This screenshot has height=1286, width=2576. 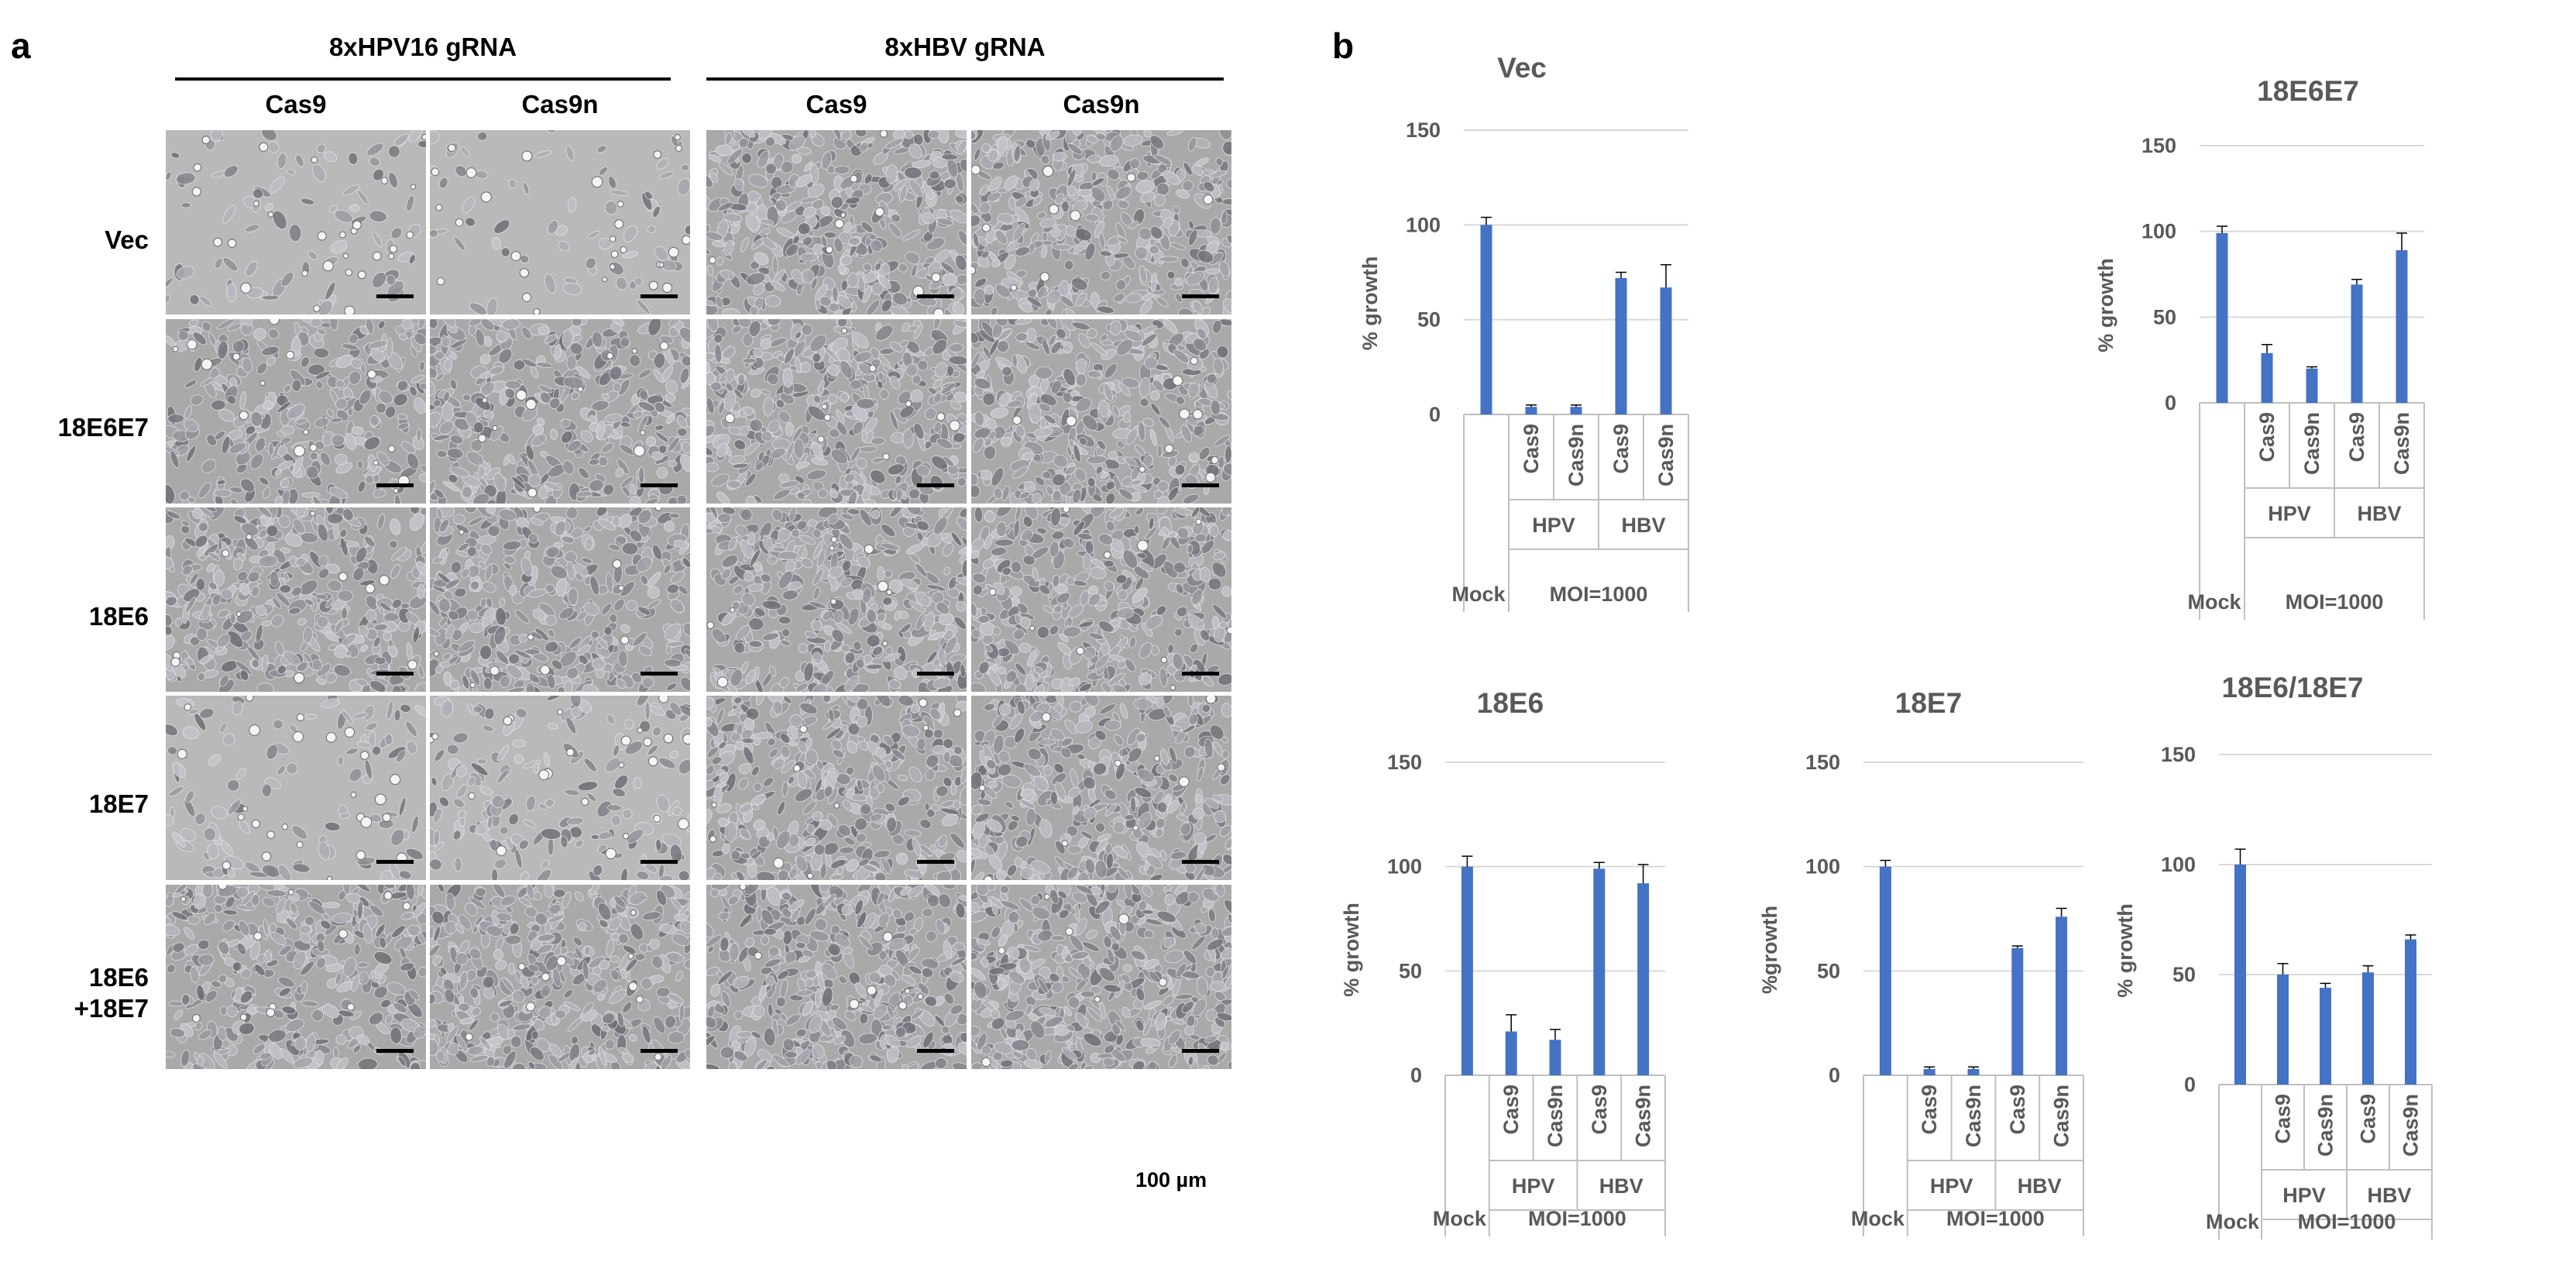 I want to click on footer-label: MOI=1000, so click(x=1577, y=1218).